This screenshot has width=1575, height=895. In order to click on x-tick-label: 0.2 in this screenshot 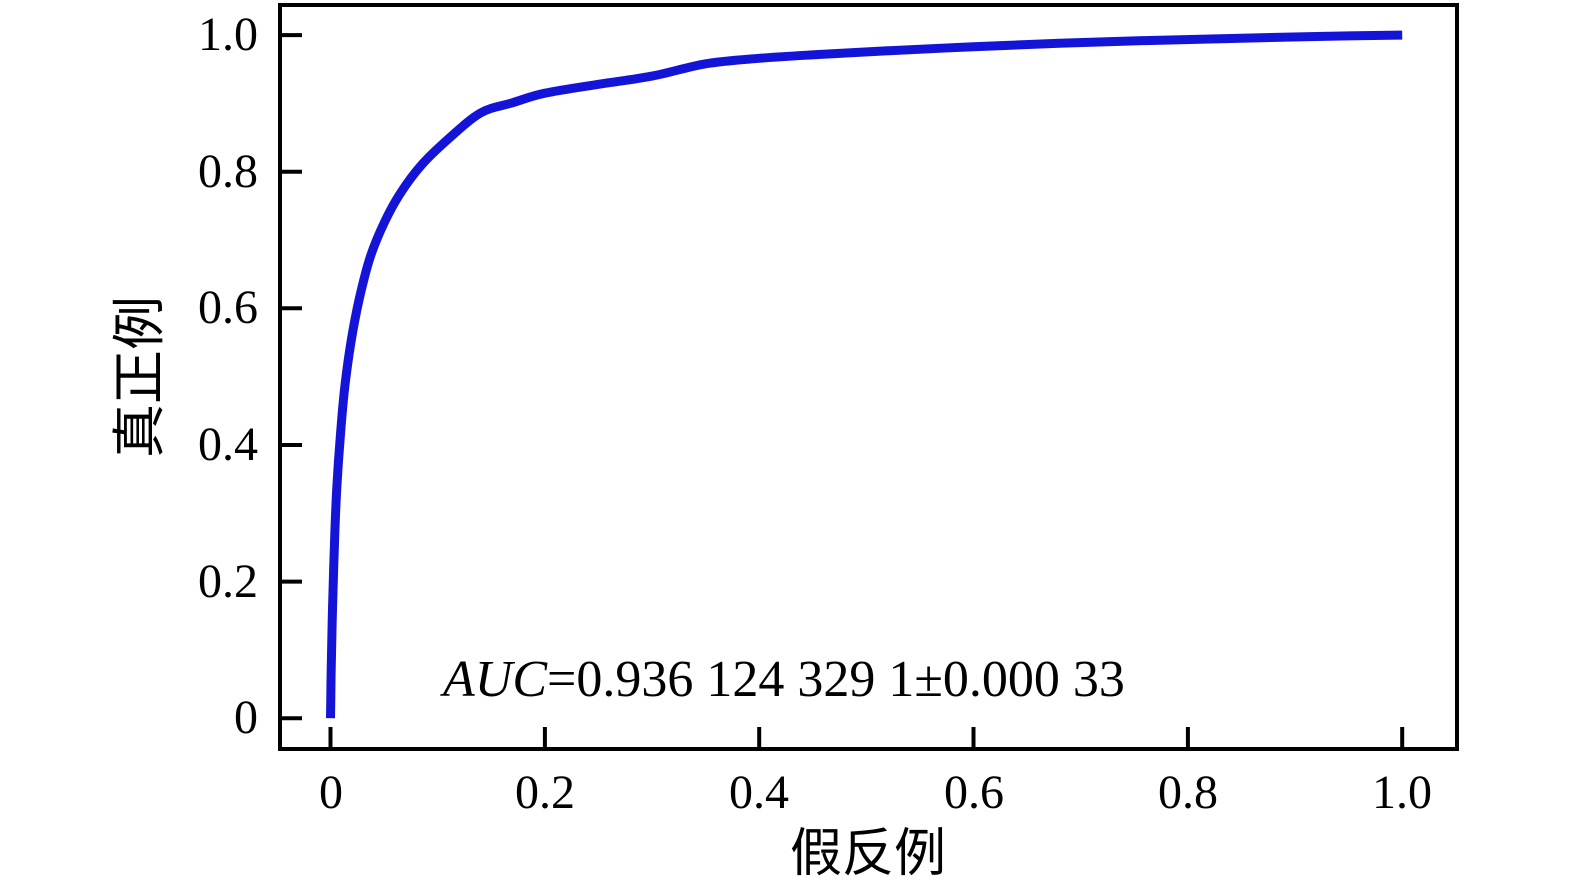, I will do `click(545, 792)`.